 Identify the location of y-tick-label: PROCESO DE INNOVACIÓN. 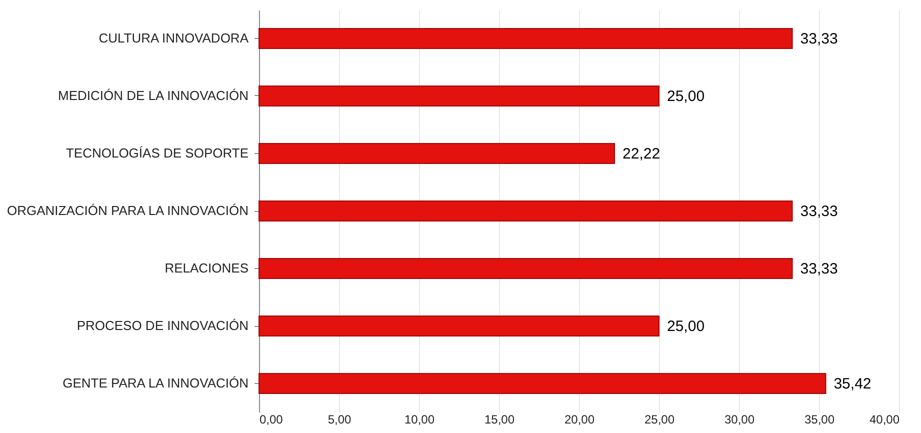
(162, 326).